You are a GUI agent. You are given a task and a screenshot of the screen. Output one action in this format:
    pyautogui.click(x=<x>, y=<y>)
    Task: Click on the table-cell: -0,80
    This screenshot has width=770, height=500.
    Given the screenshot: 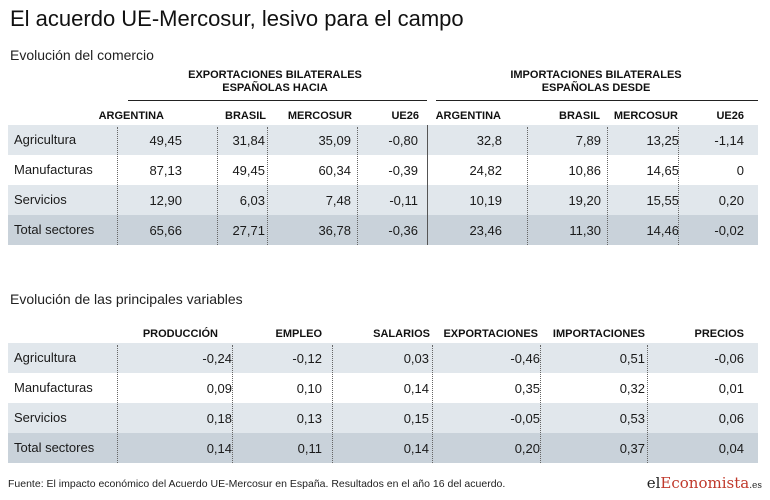 What is the action you would take?
    pyautogui.click(x=403, y=140)
    